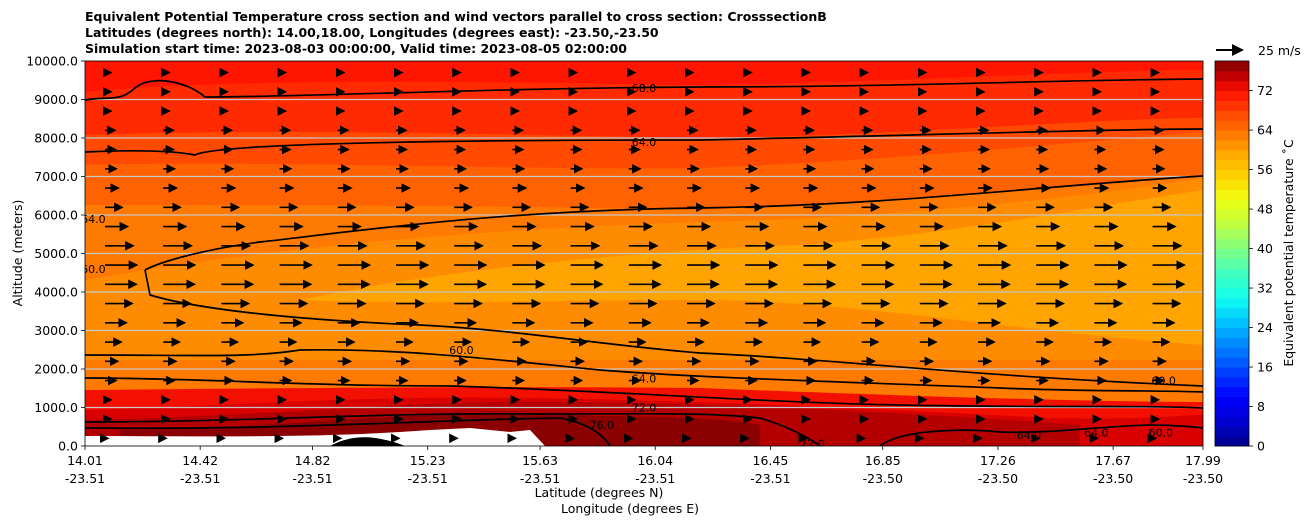 The width and height of the screenshot is (1308, 526). I want to click on x-tick-label-lat: 15.23, so click(428, 460).